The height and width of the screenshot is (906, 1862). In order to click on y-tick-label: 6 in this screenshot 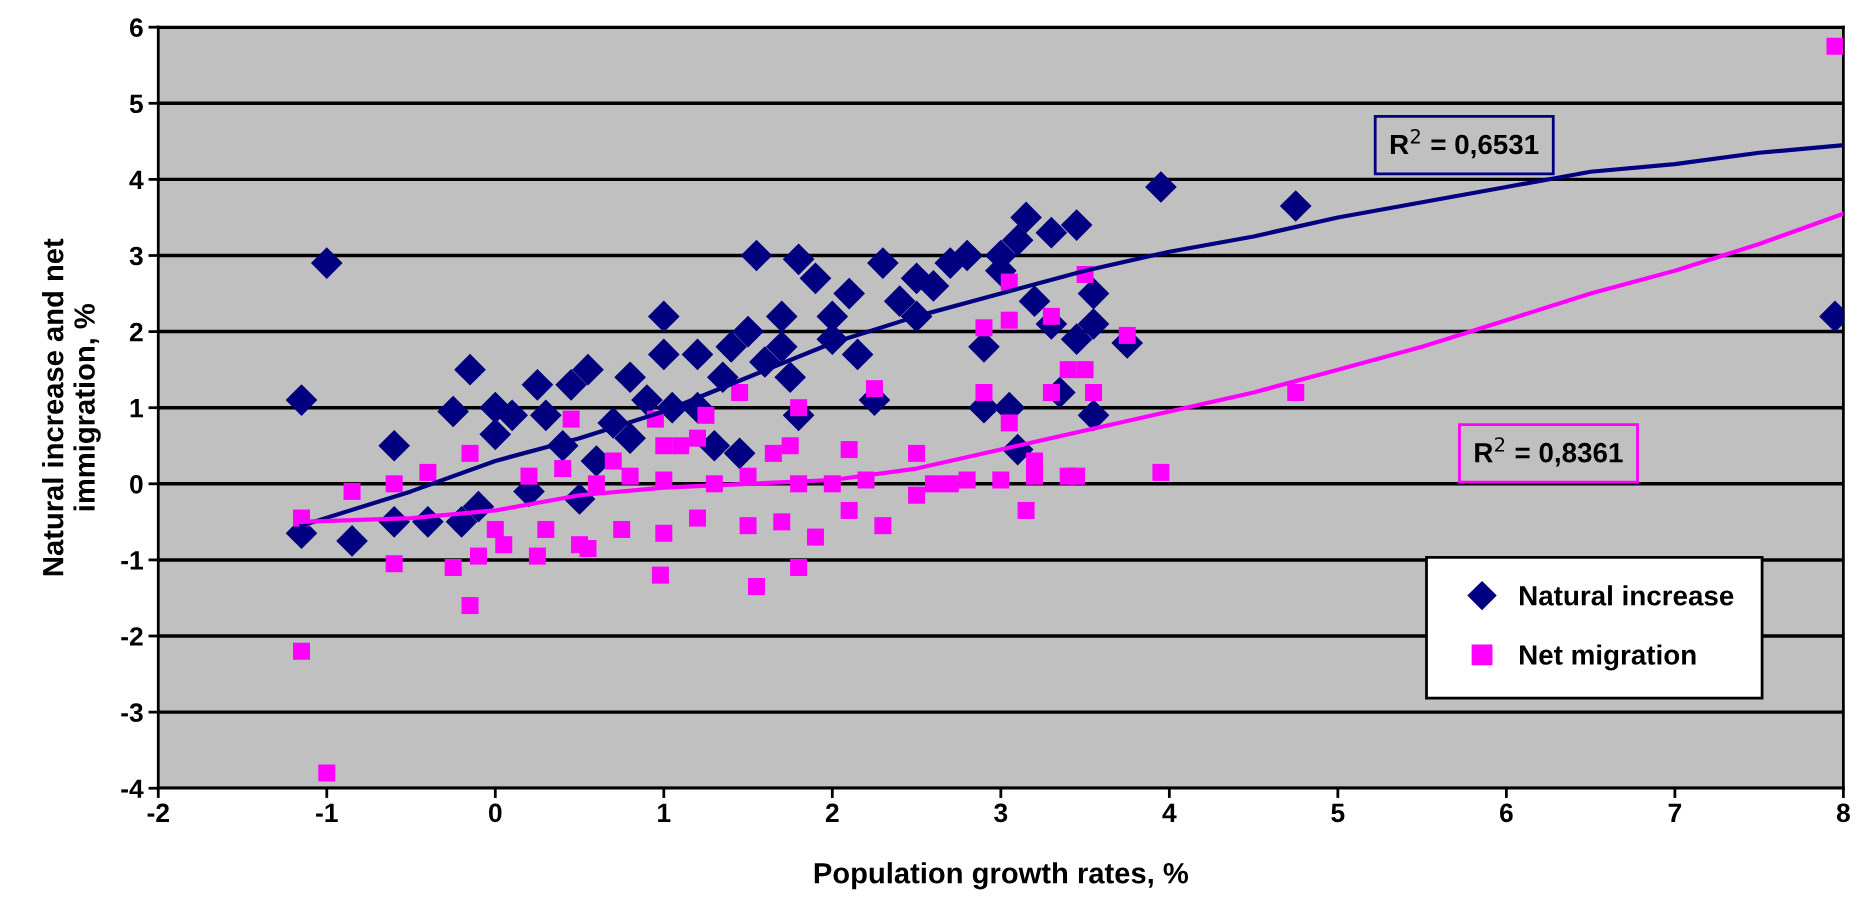, I will do `click(136, 27)`.